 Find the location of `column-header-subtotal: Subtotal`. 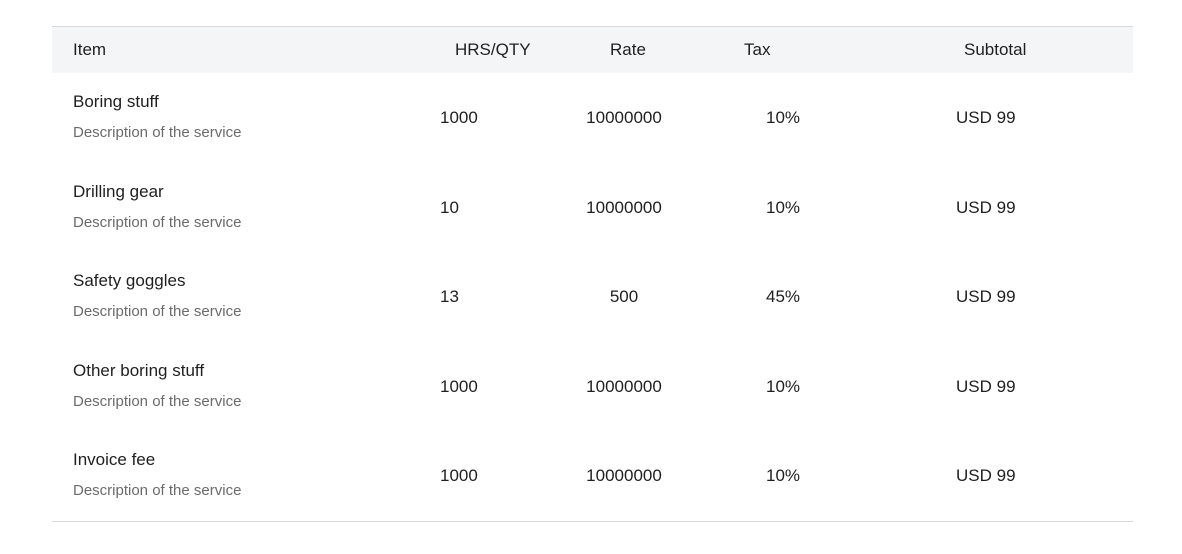

column-header-subtotal: Subtotal is located at coordinates (995, 49).